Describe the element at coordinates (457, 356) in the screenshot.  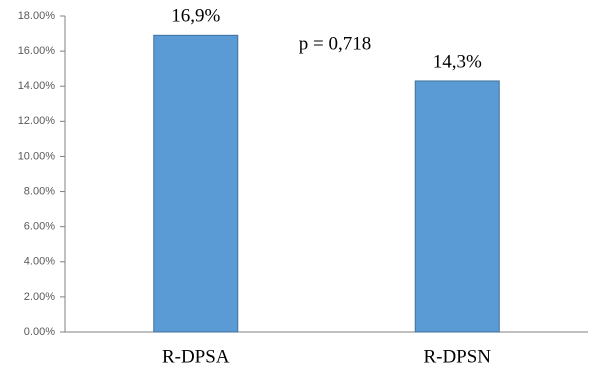
I see `x-tick-label: R-DPSN` at that location.